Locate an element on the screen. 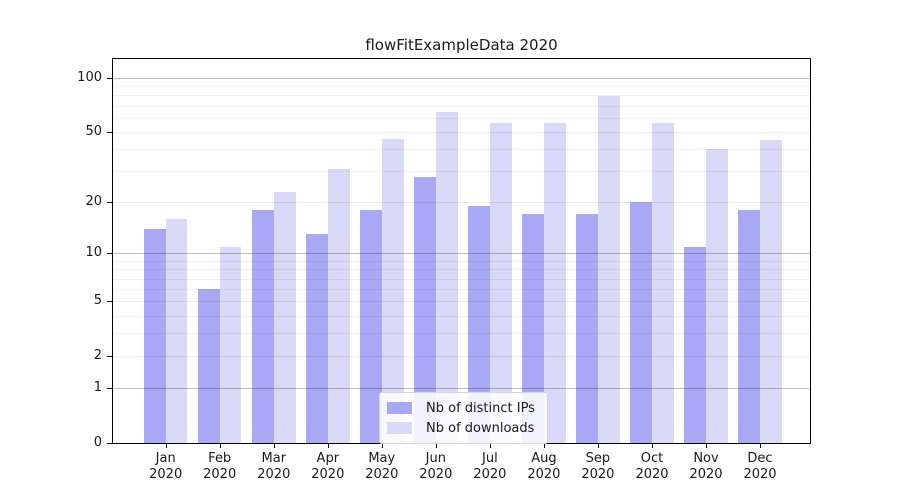 The width and height of the screenshot is (900, 500). bar-distinct-ips-oct-2020 is located at coordinates (641, 322).